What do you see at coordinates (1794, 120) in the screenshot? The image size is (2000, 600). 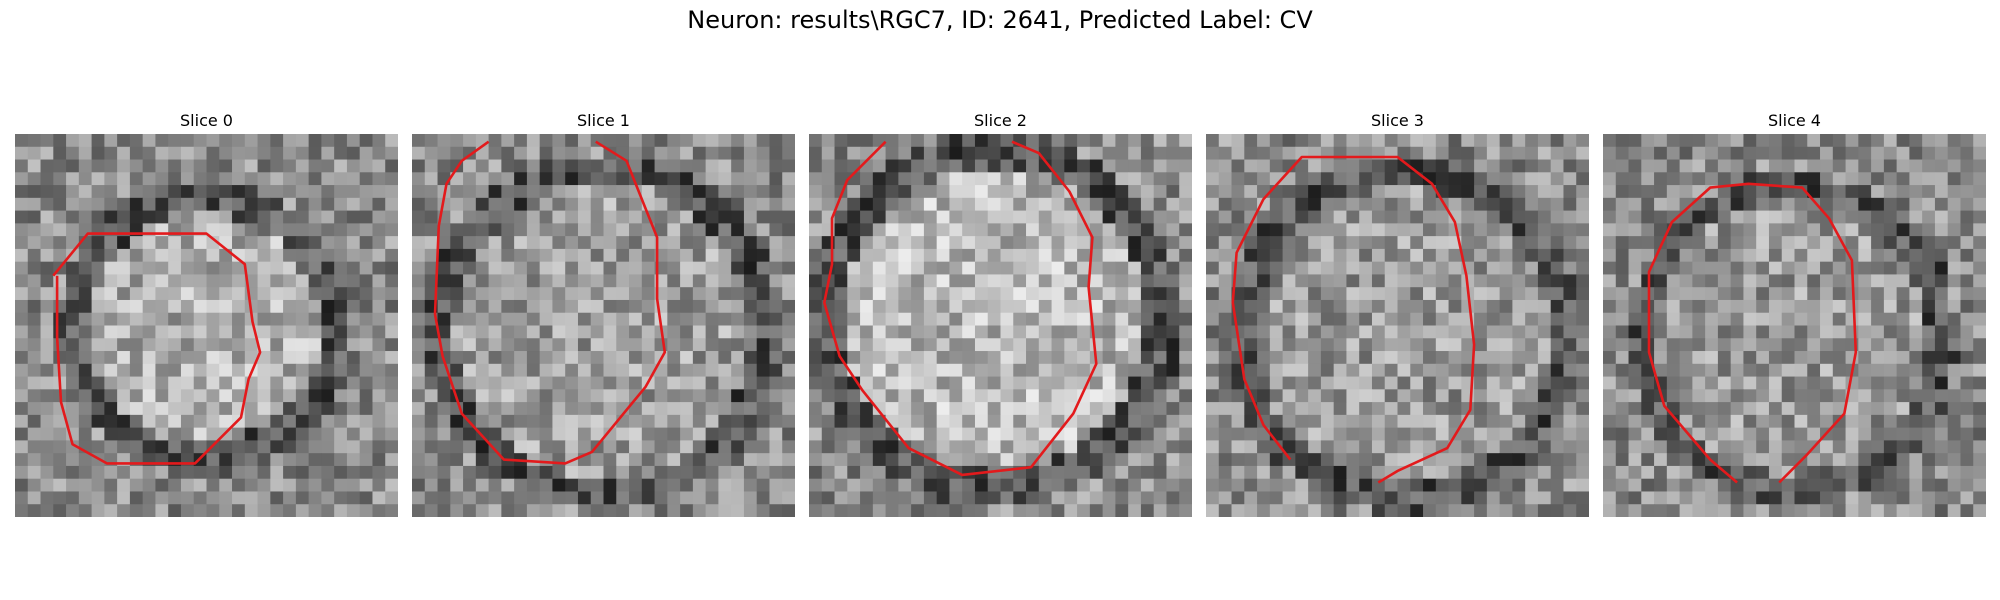 I see `slice-title: Slice 4` at bounding box center [1794, 120].